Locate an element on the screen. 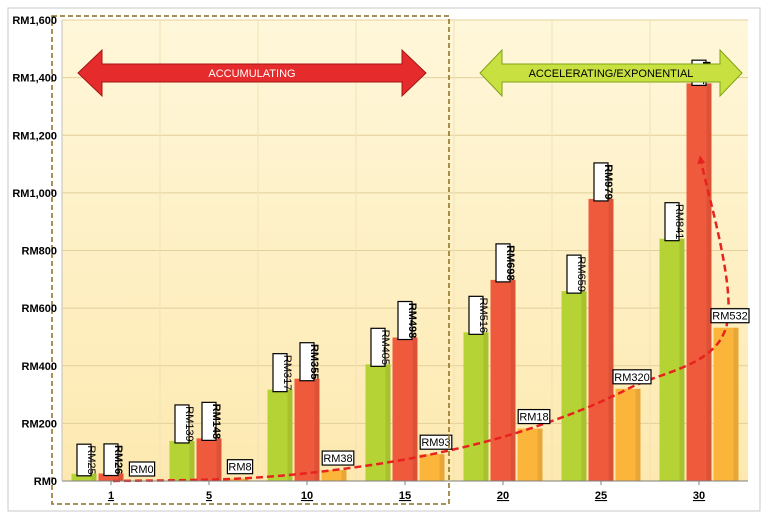 The width and height of the screenshot is (768, 519). data-label-text: RM0 is located at coordinates (141, 470).